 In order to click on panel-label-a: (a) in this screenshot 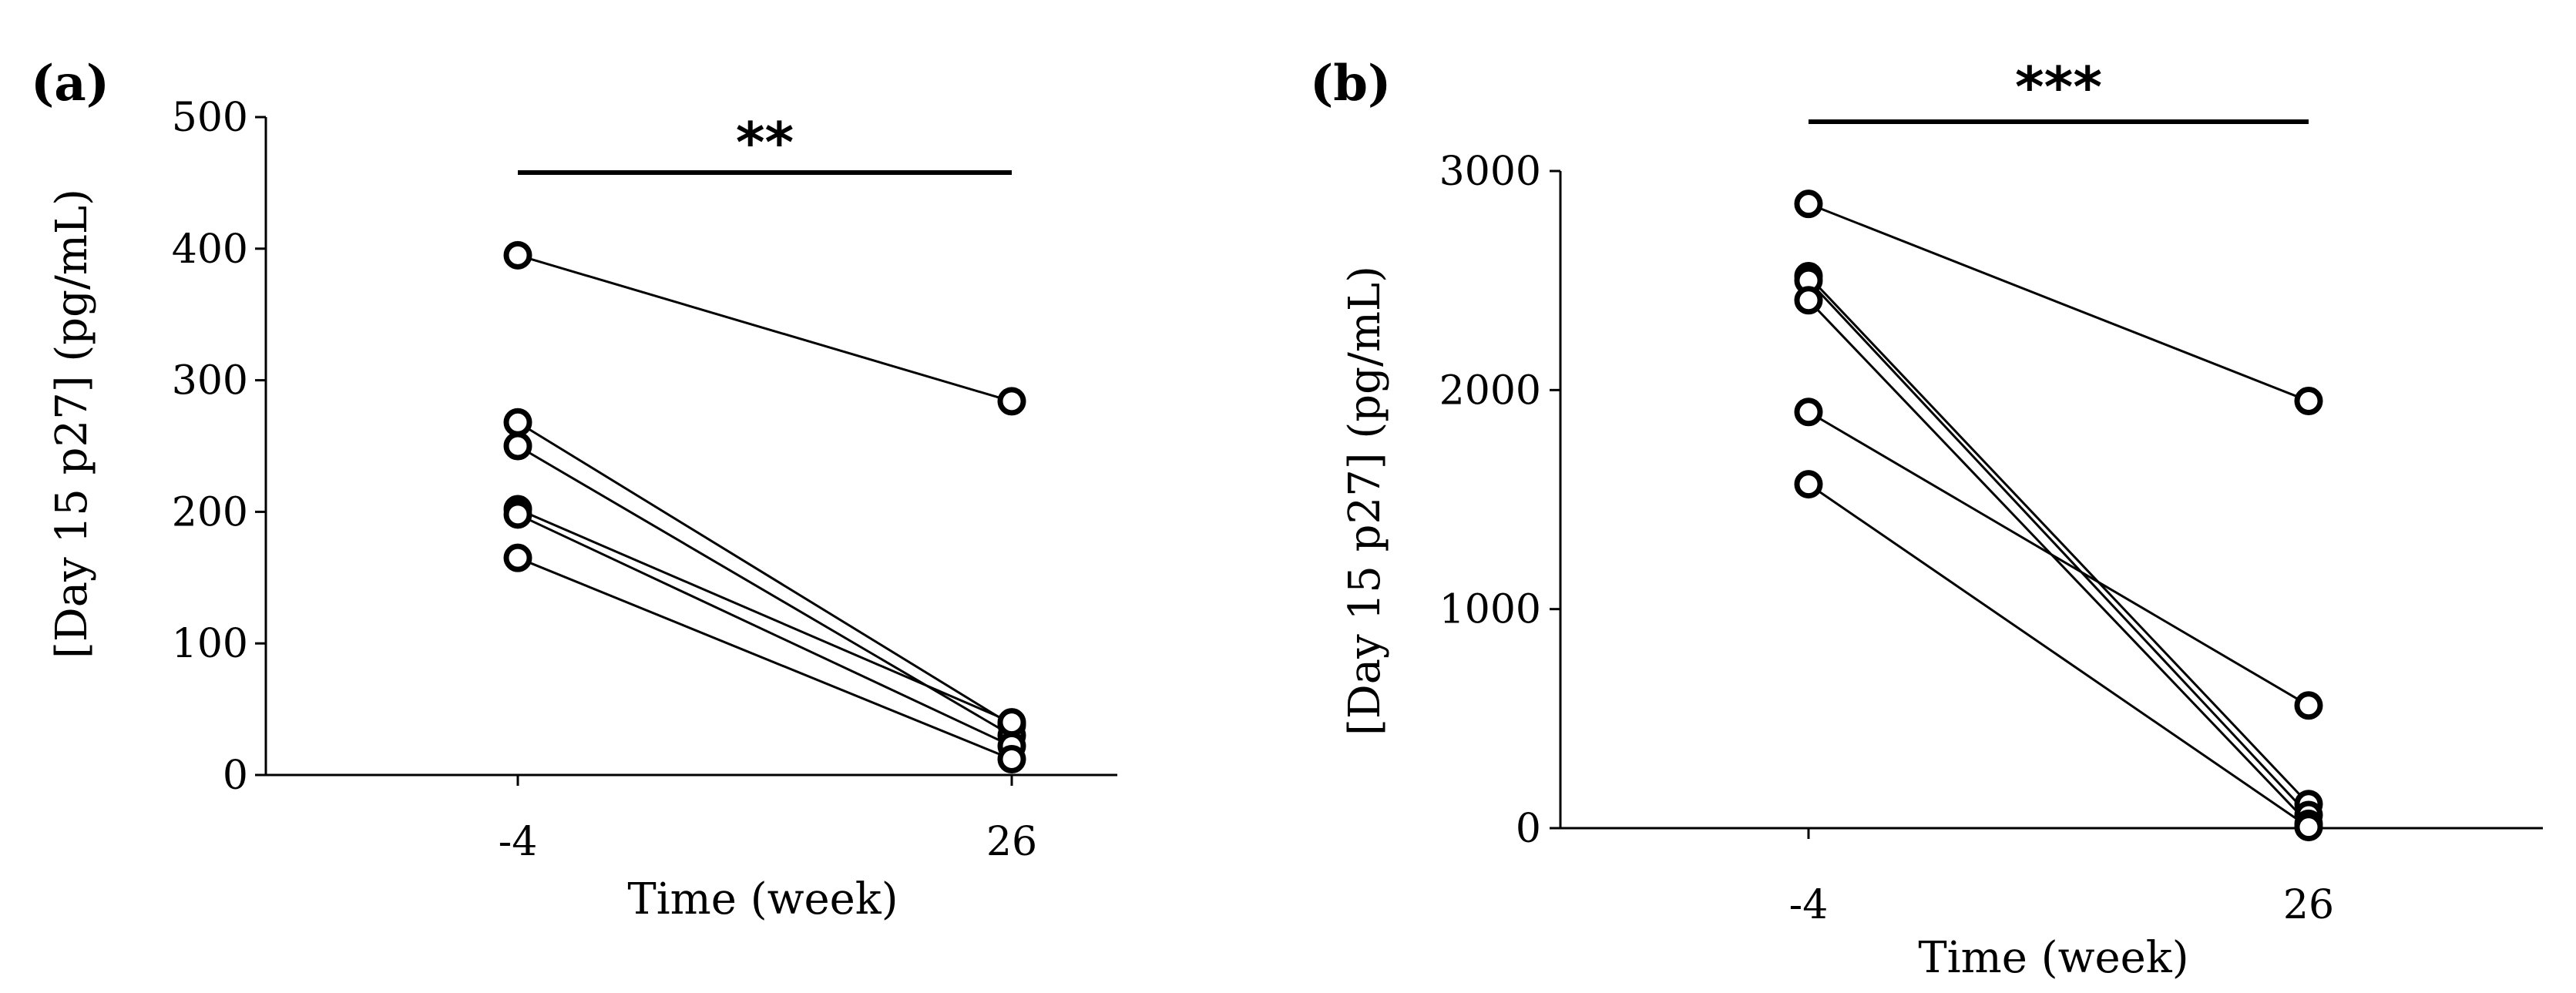, I will do `click(70, 83)`.